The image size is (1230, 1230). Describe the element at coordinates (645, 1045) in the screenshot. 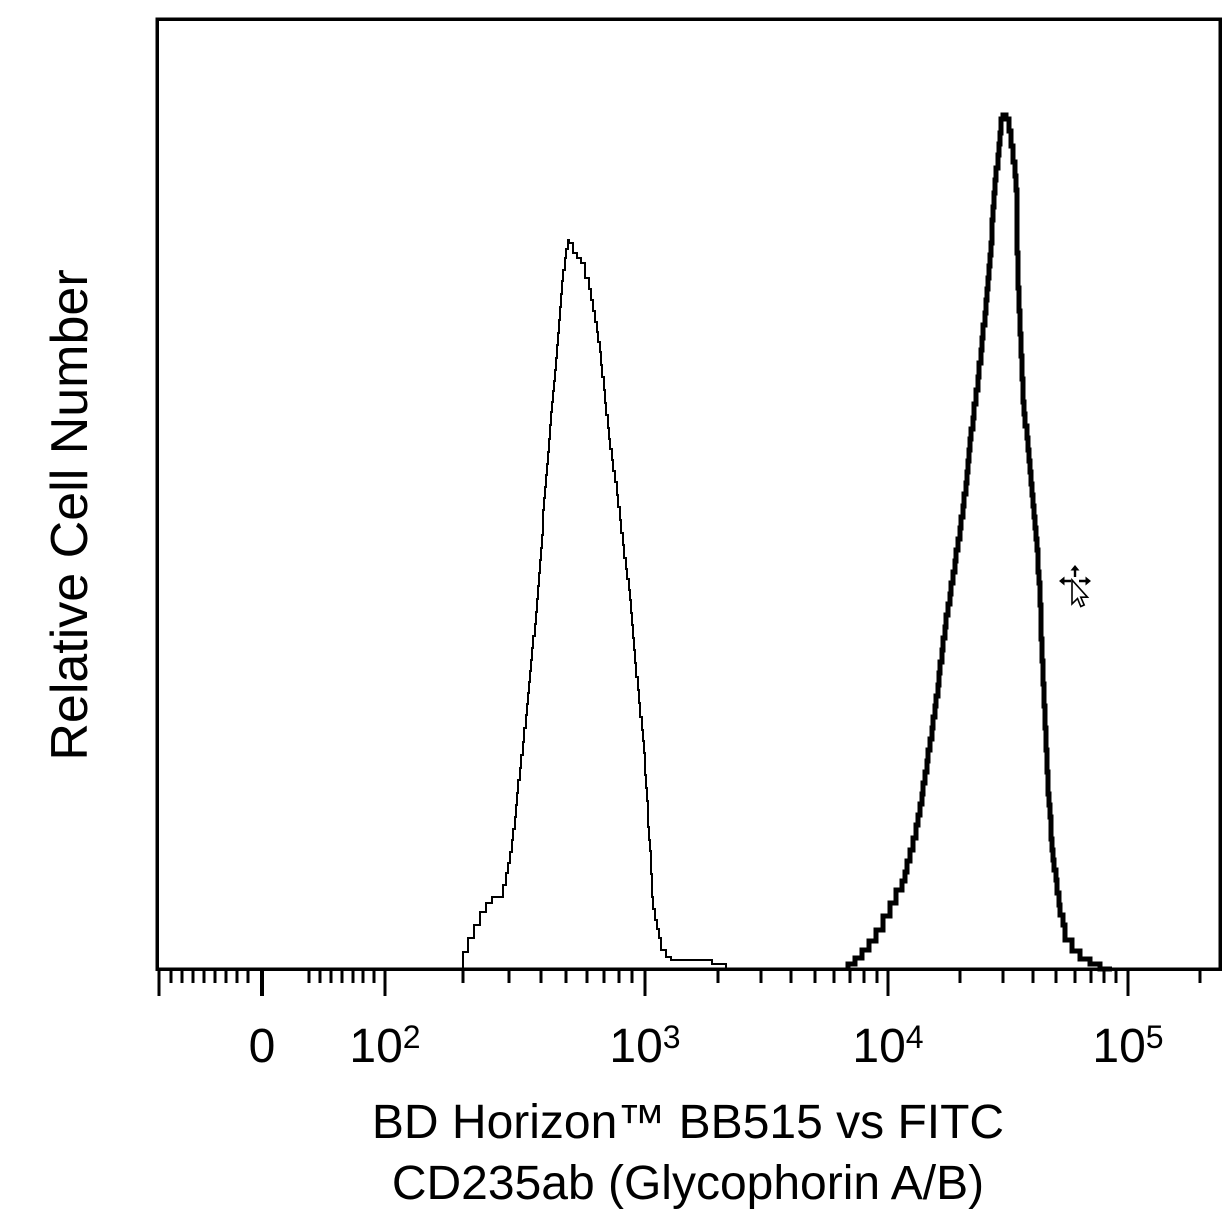

I see `x-tick-label-103: 10³` at that location.